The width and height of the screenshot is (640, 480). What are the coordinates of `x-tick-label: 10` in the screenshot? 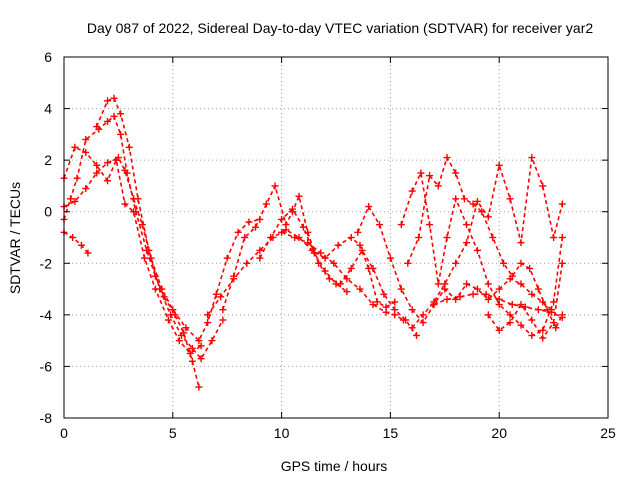 It's located at (282, 433).